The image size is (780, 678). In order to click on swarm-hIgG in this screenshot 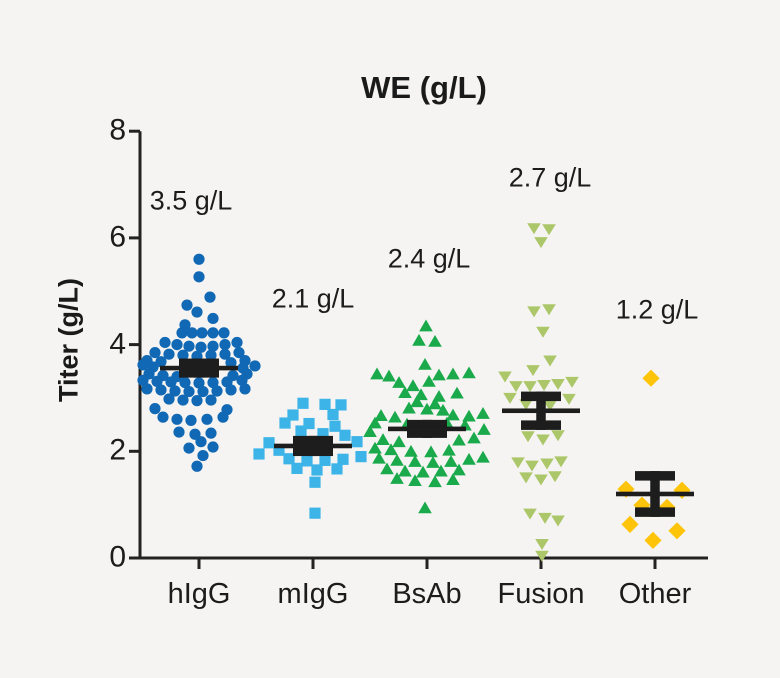, I will do `click(199, 362)`.